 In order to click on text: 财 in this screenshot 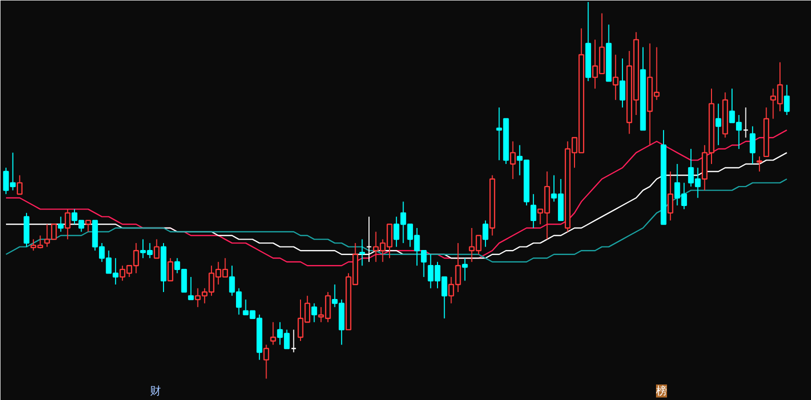, I will do `click(155, 391)`.